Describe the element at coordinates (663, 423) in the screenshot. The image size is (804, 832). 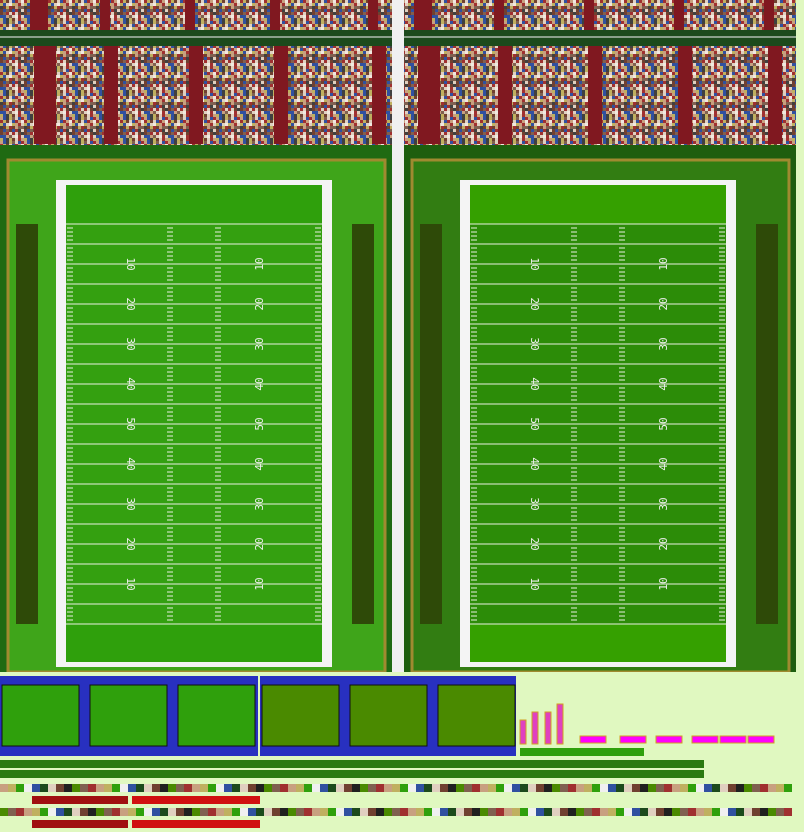
I see `yard-number: 50` at that location.